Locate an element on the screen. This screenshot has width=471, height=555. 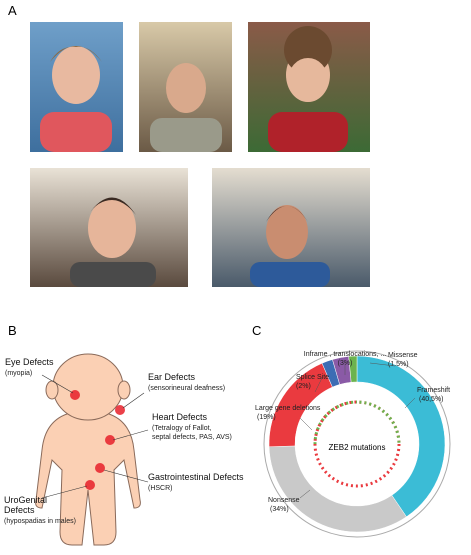
outer-ring is located at coordinates (357, 444).